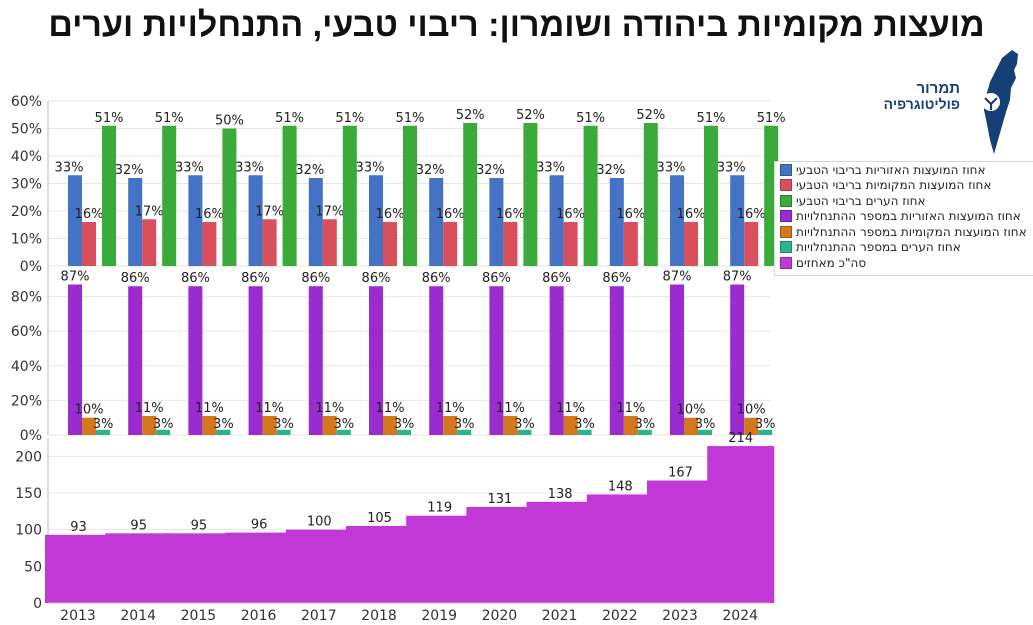  What do you see at coordinates (26, 102) in the screenshot?
I see `y-tick-label: 60%` at bounding box center [26, 102].